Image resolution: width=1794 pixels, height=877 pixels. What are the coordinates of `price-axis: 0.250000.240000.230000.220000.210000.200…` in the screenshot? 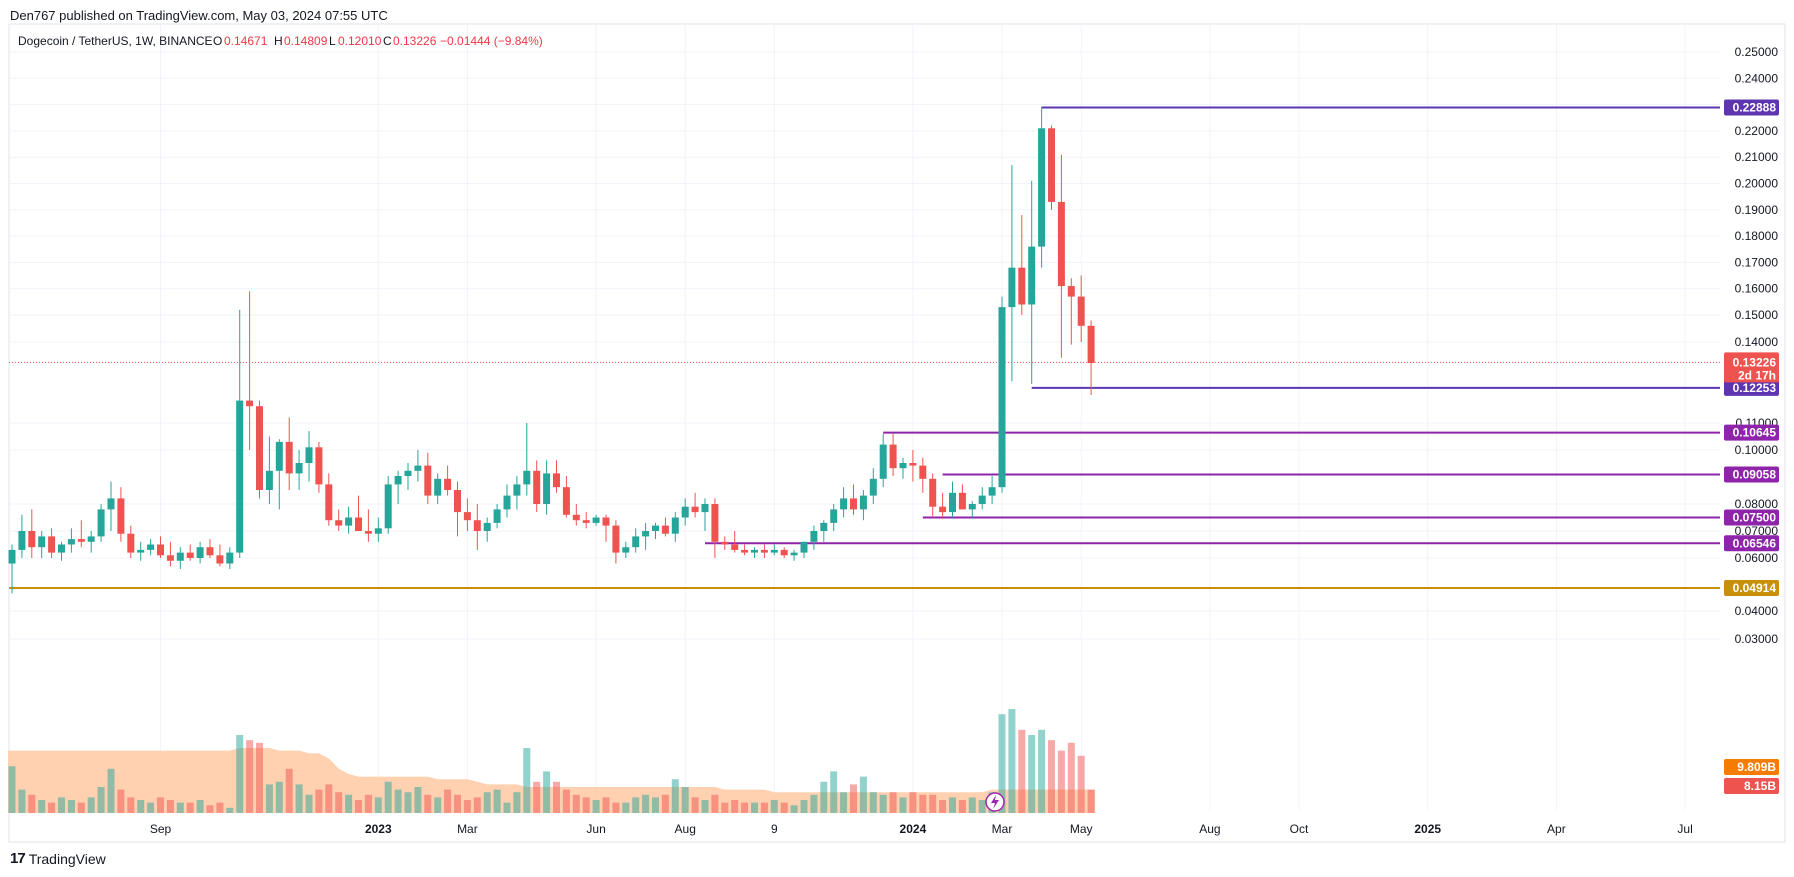 It's located at (1757, 345).